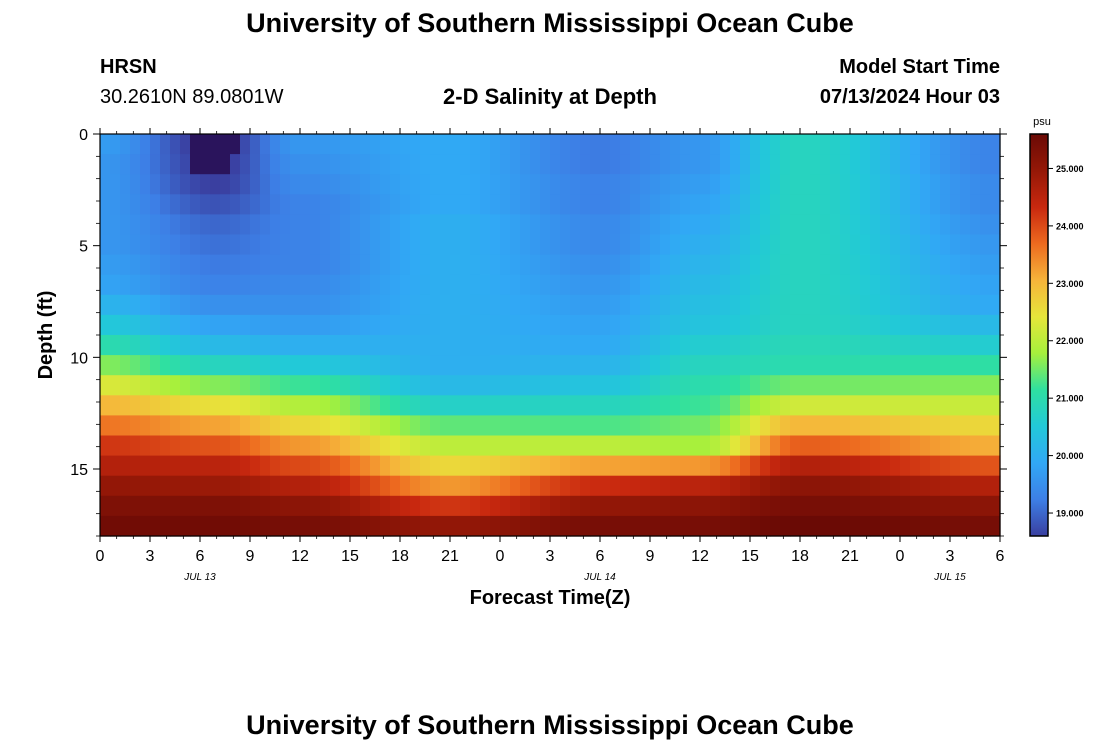  What do you see at coordinates (550, 556) in the screenshot?
I see `x-tick-label: 3` at bounding box center [550, 556].